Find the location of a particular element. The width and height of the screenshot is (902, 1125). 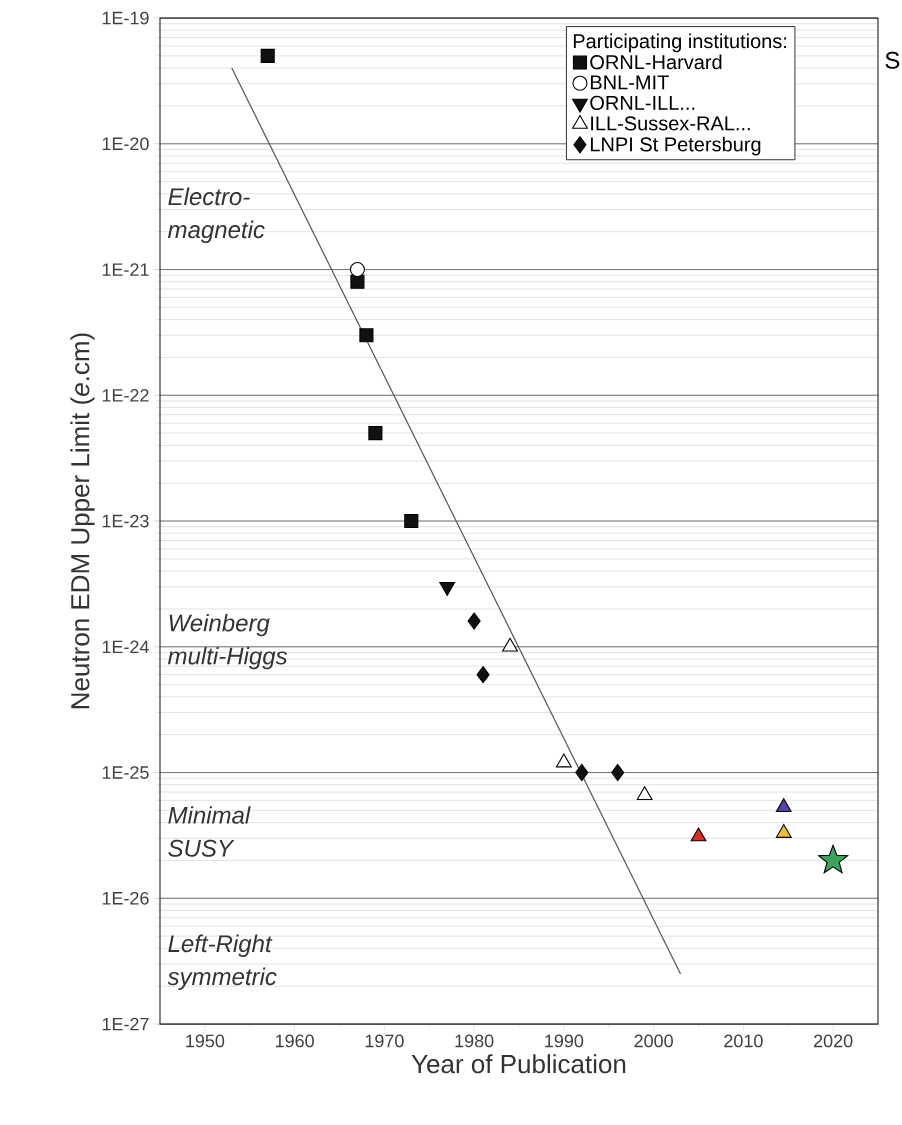

x-axis-title: Year of Publication is located at coordinates (518, 1064).